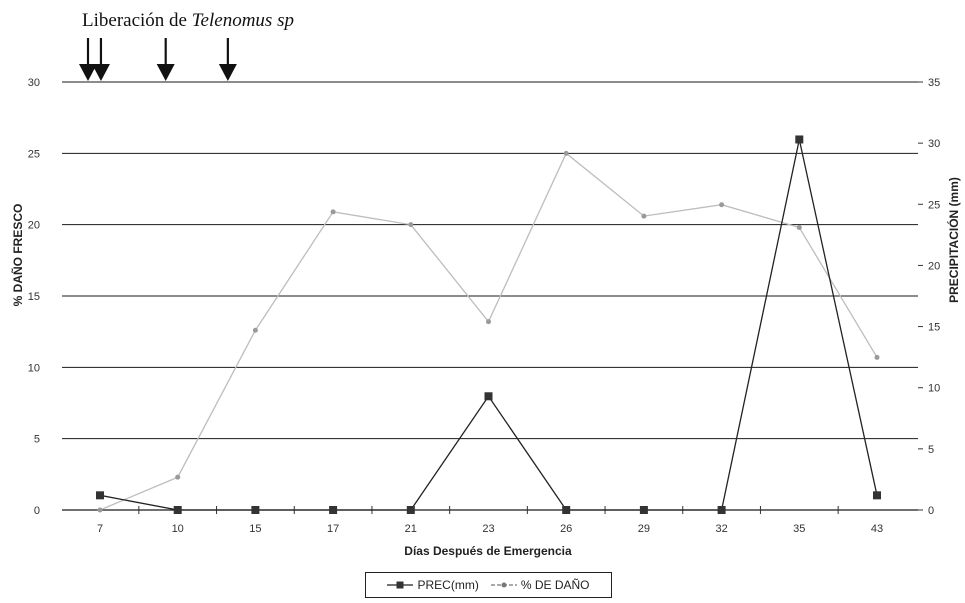 The height and width of the screenshot is (603, 965). What do you see at coordinates (333, 529) in the screenshot?
I see `x-tick-label-17: 17` at bounding box center [333, 529].